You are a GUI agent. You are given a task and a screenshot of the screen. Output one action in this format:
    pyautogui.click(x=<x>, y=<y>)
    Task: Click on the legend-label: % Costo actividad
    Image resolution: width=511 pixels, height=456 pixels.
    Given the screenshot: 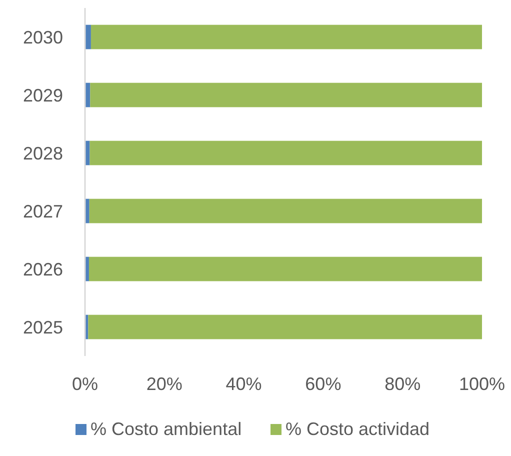 What is the action you would take?
    pyautogui.click(x=358, y=429)
    